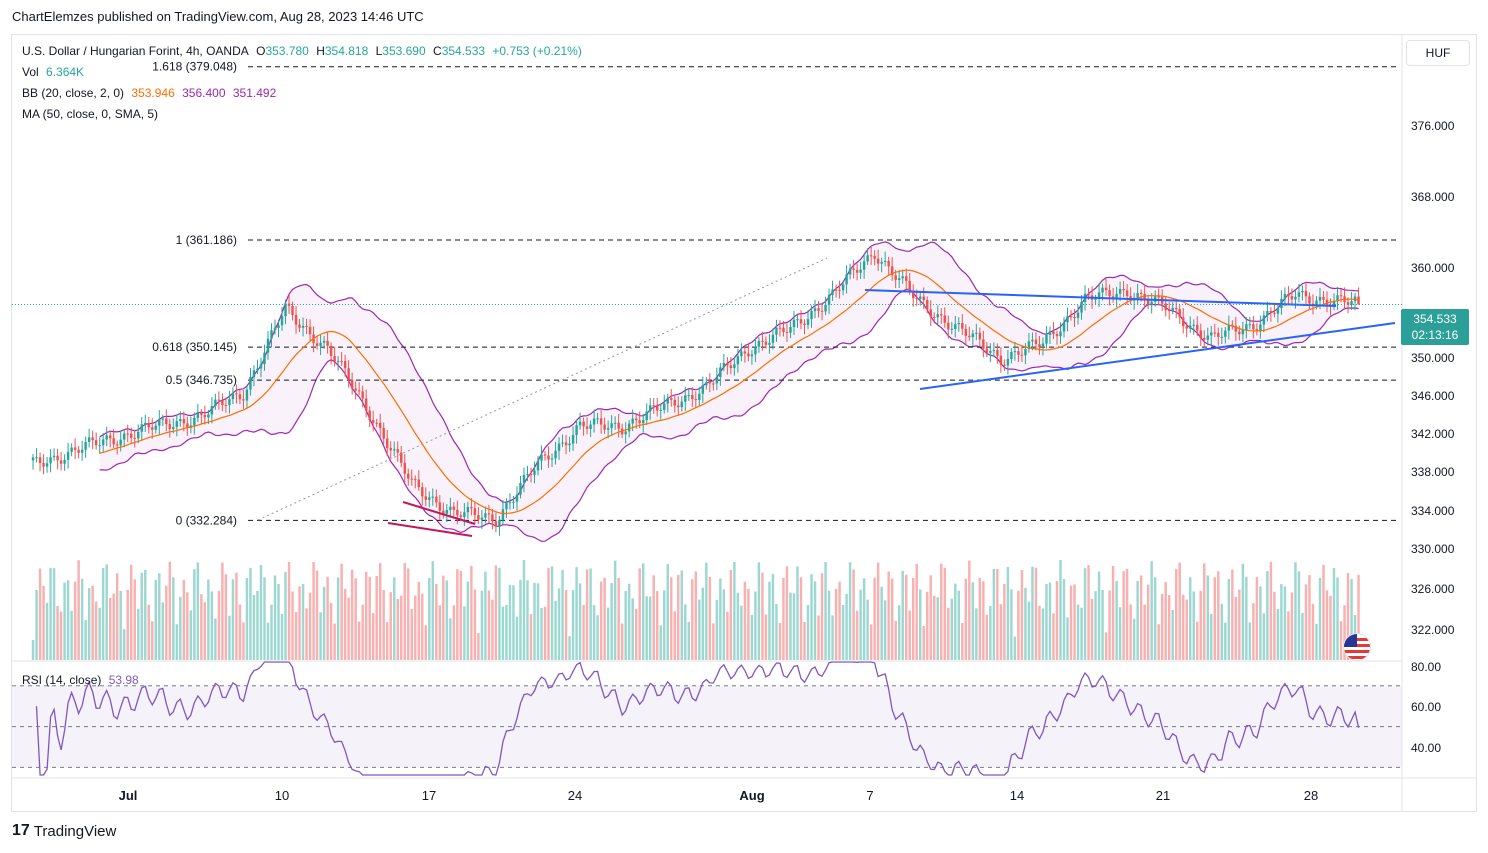 The height and width of the screenshot is (853, 1488). I want to click on rsi-pane, so click(707, 718).